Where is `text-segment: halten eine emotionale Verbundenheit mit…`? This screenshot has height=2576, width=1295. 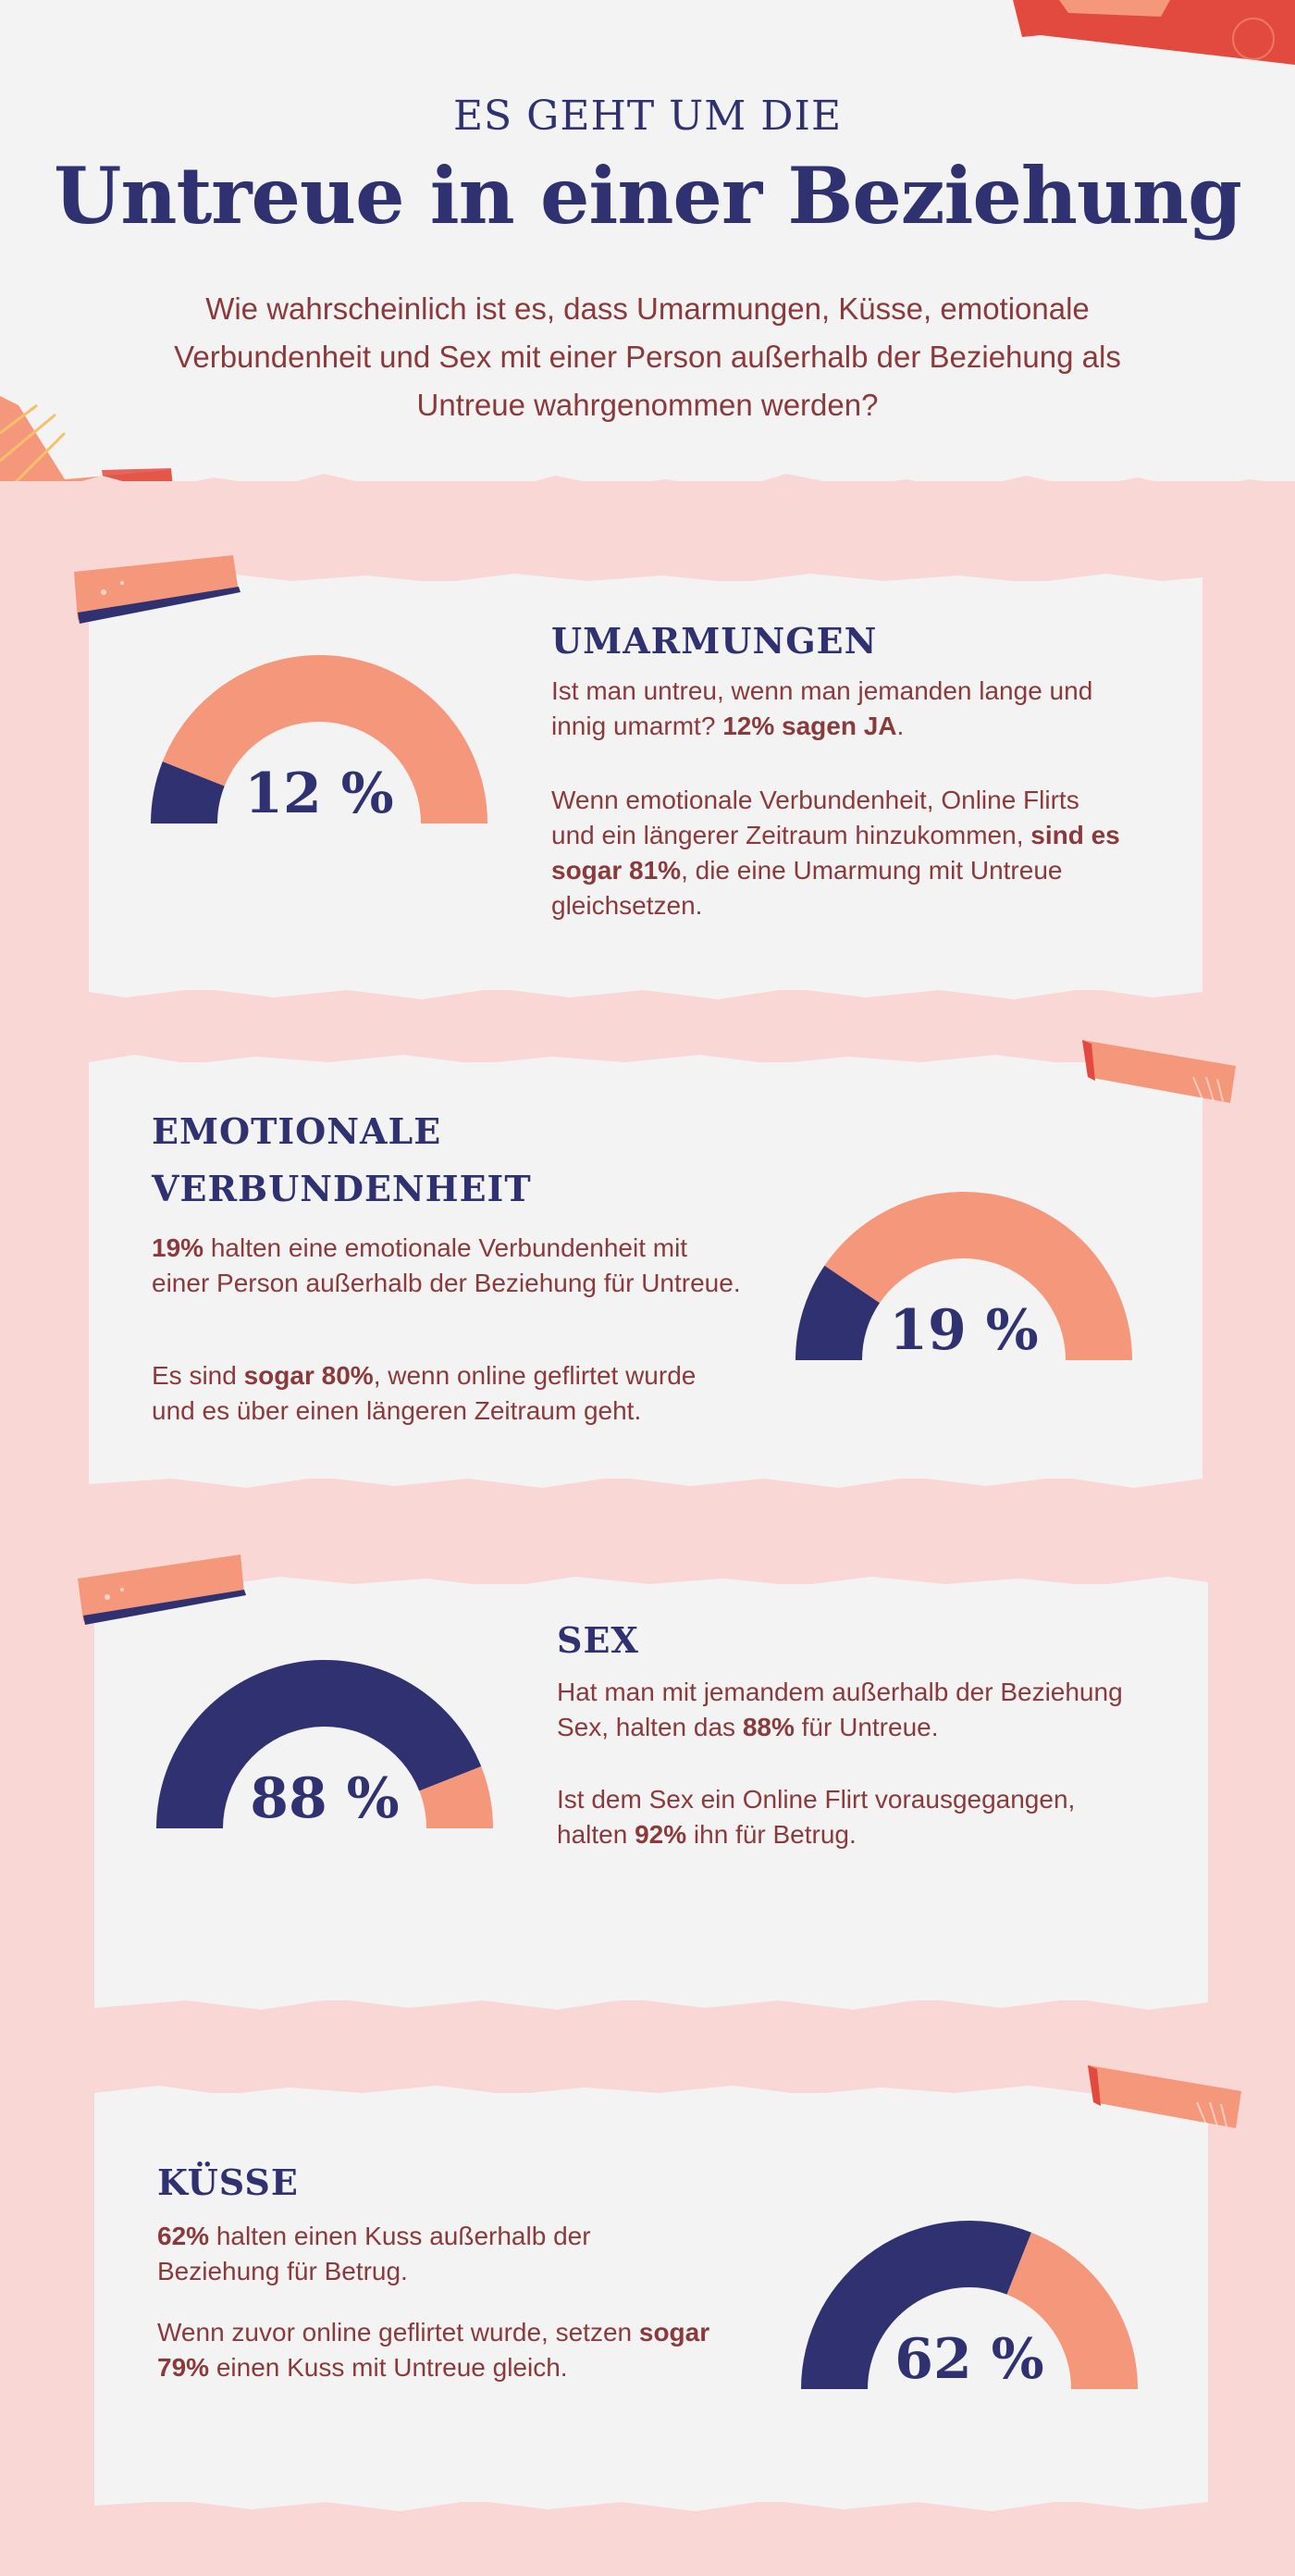 text-segment: halten eine emotionale Verbundenheit mit… is located at coordinates (446, 1265).